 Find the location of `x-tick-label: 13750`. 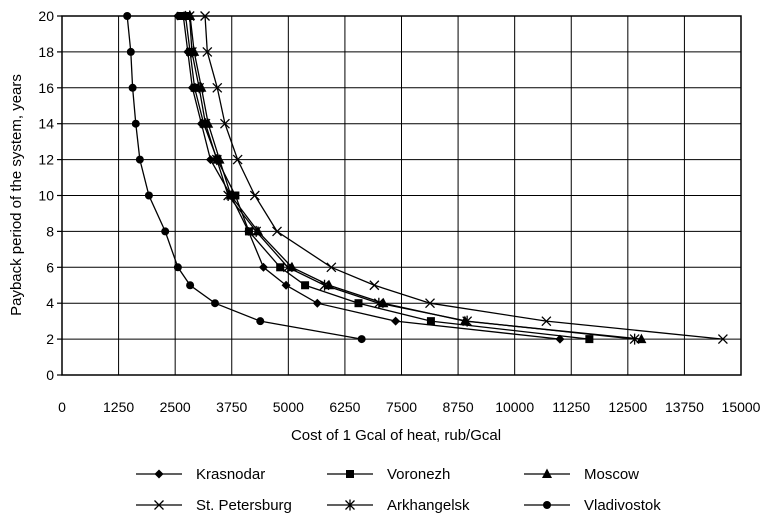

x-tick-label: 13750 is located at coordinates (684, 407).